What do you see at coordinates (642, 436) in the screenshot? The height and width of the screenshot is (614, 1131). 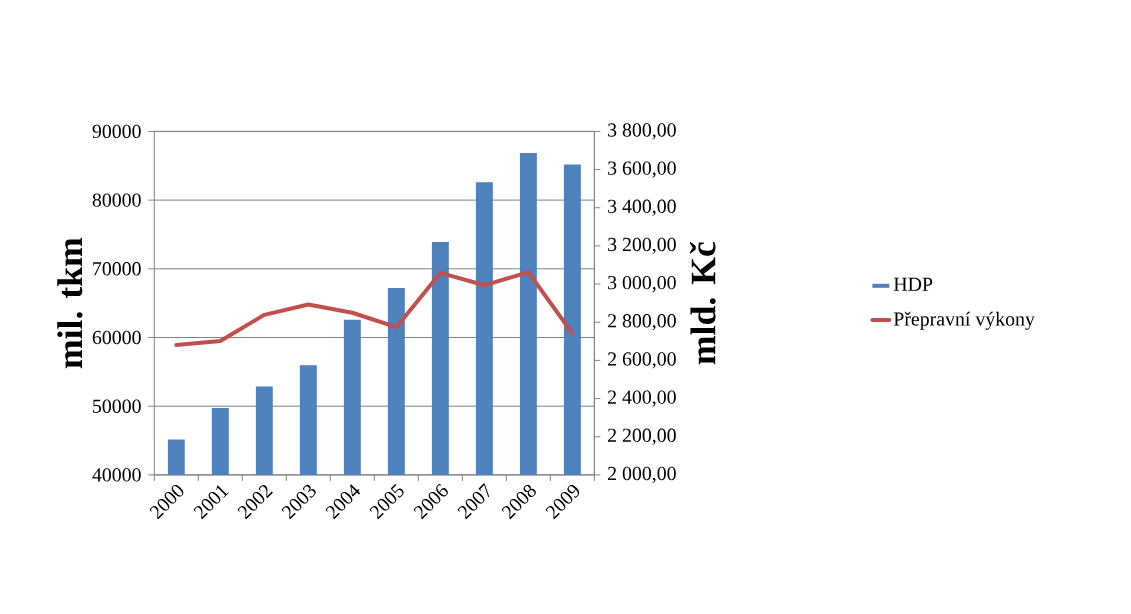 I see `y2-tick-label: 2 200,00` at bounding box center [642, 436].